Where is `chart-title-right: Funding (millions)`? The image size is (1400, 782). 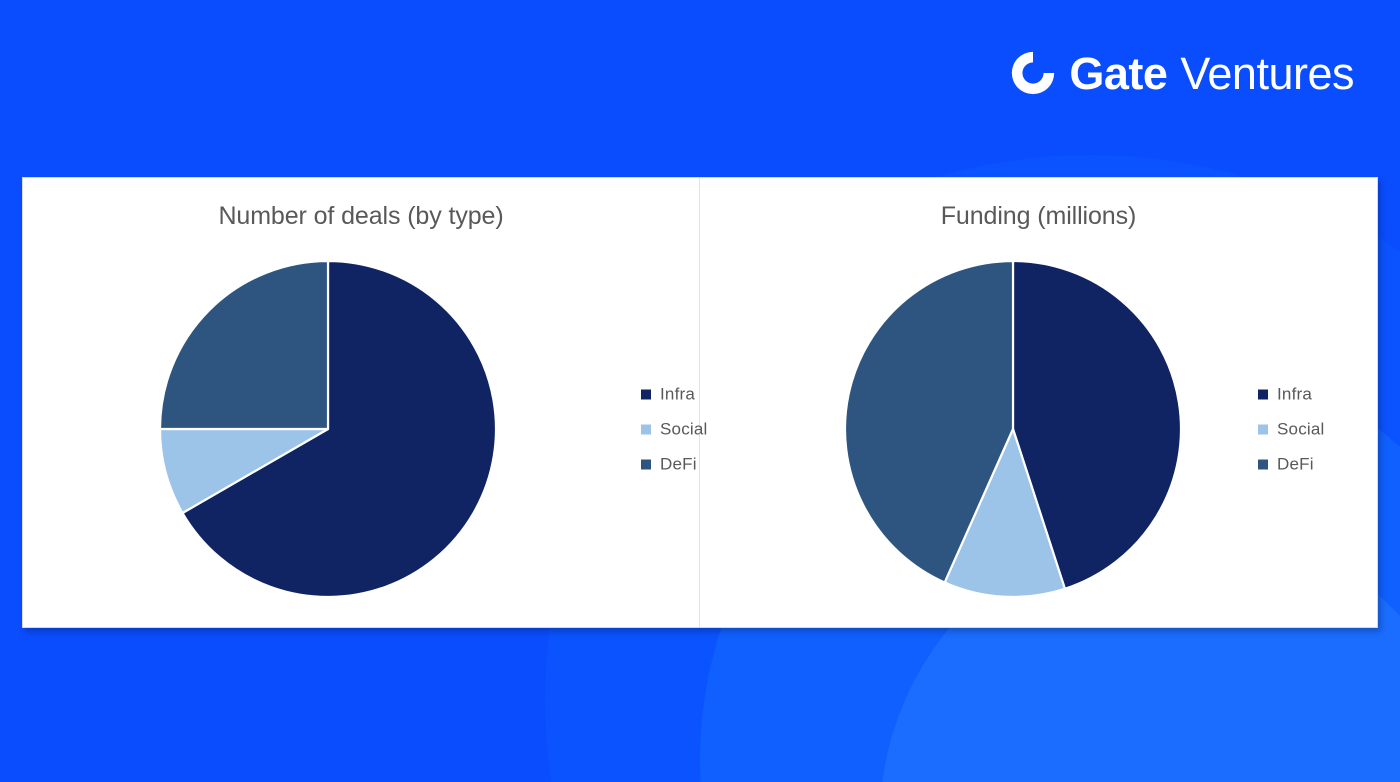 chart-title-right: Funding (millions) is located at coordinates (1038, 216).